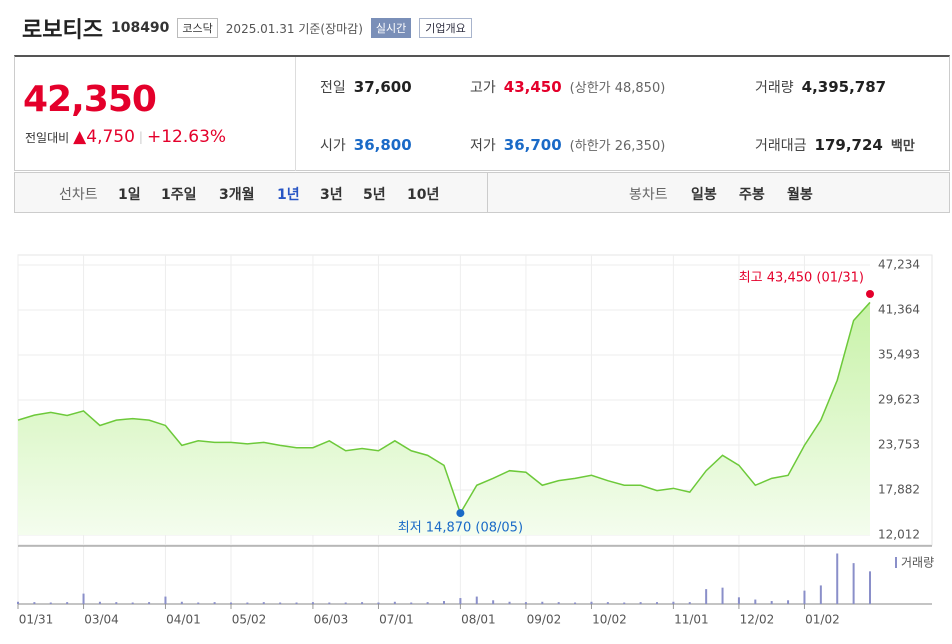  Describe the element at coordinates (62, 30) in the screenshot. I see `stock-name: 로보티즈` at that location.